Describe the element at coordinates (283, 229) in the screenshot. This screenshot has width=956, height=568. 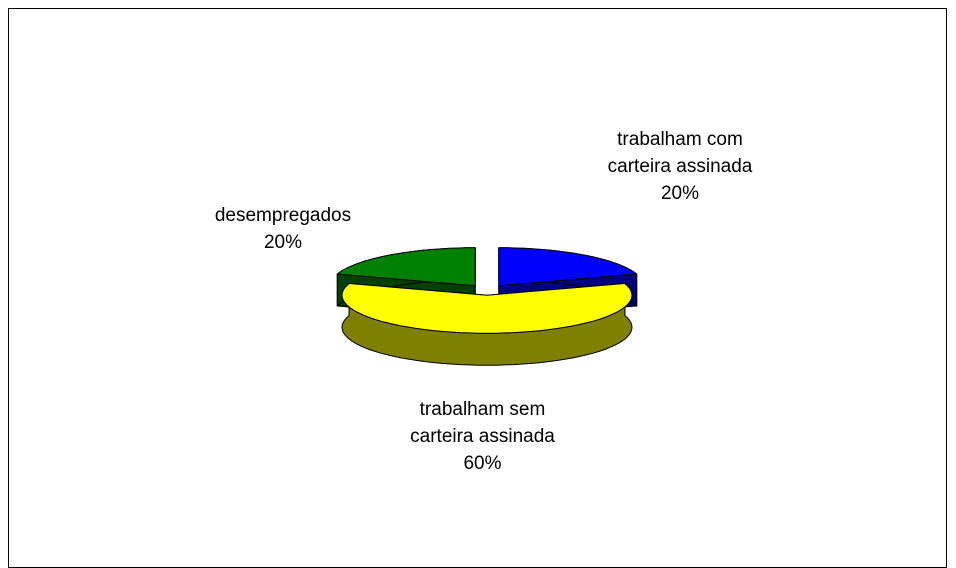
I see `slice-label: desempregados 20%` at that location.